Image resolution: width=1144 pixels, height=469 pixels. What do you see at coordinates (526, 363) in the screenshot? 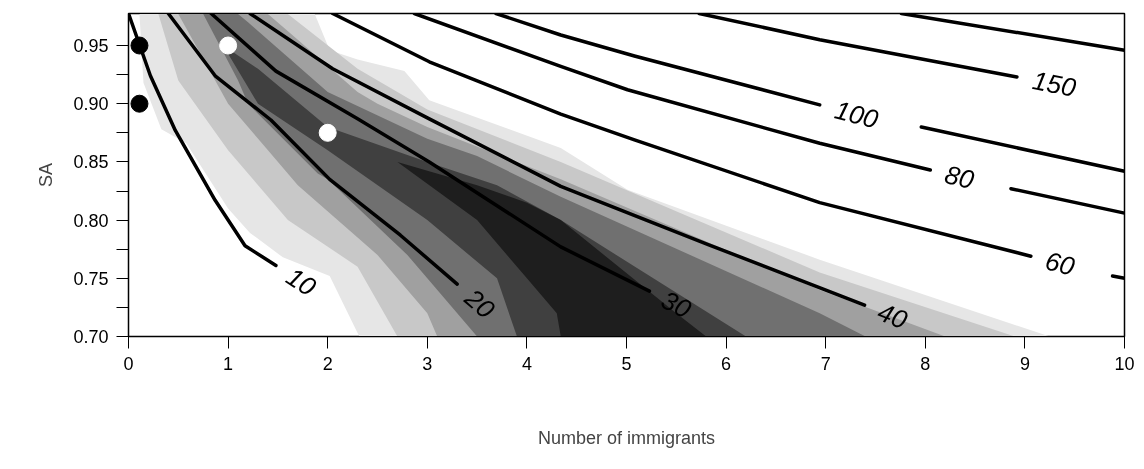
I see `x-tick-label: 4` at bounding box center [526, 363].